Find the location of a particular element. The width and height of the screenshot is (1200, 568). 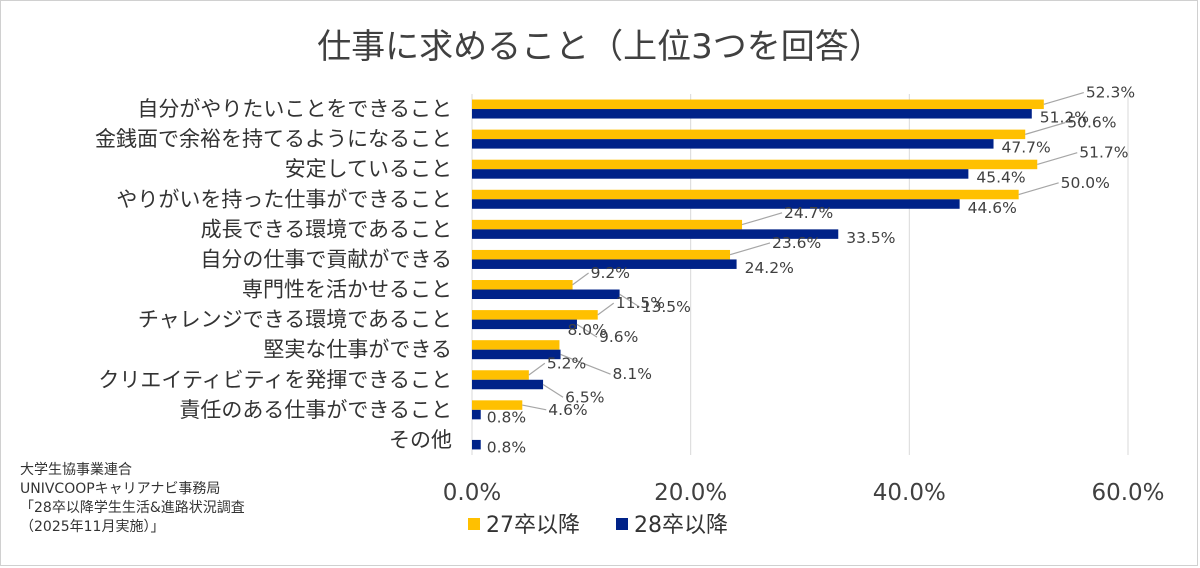

data-label: 51.2% is located at coordinates (1064, 118).